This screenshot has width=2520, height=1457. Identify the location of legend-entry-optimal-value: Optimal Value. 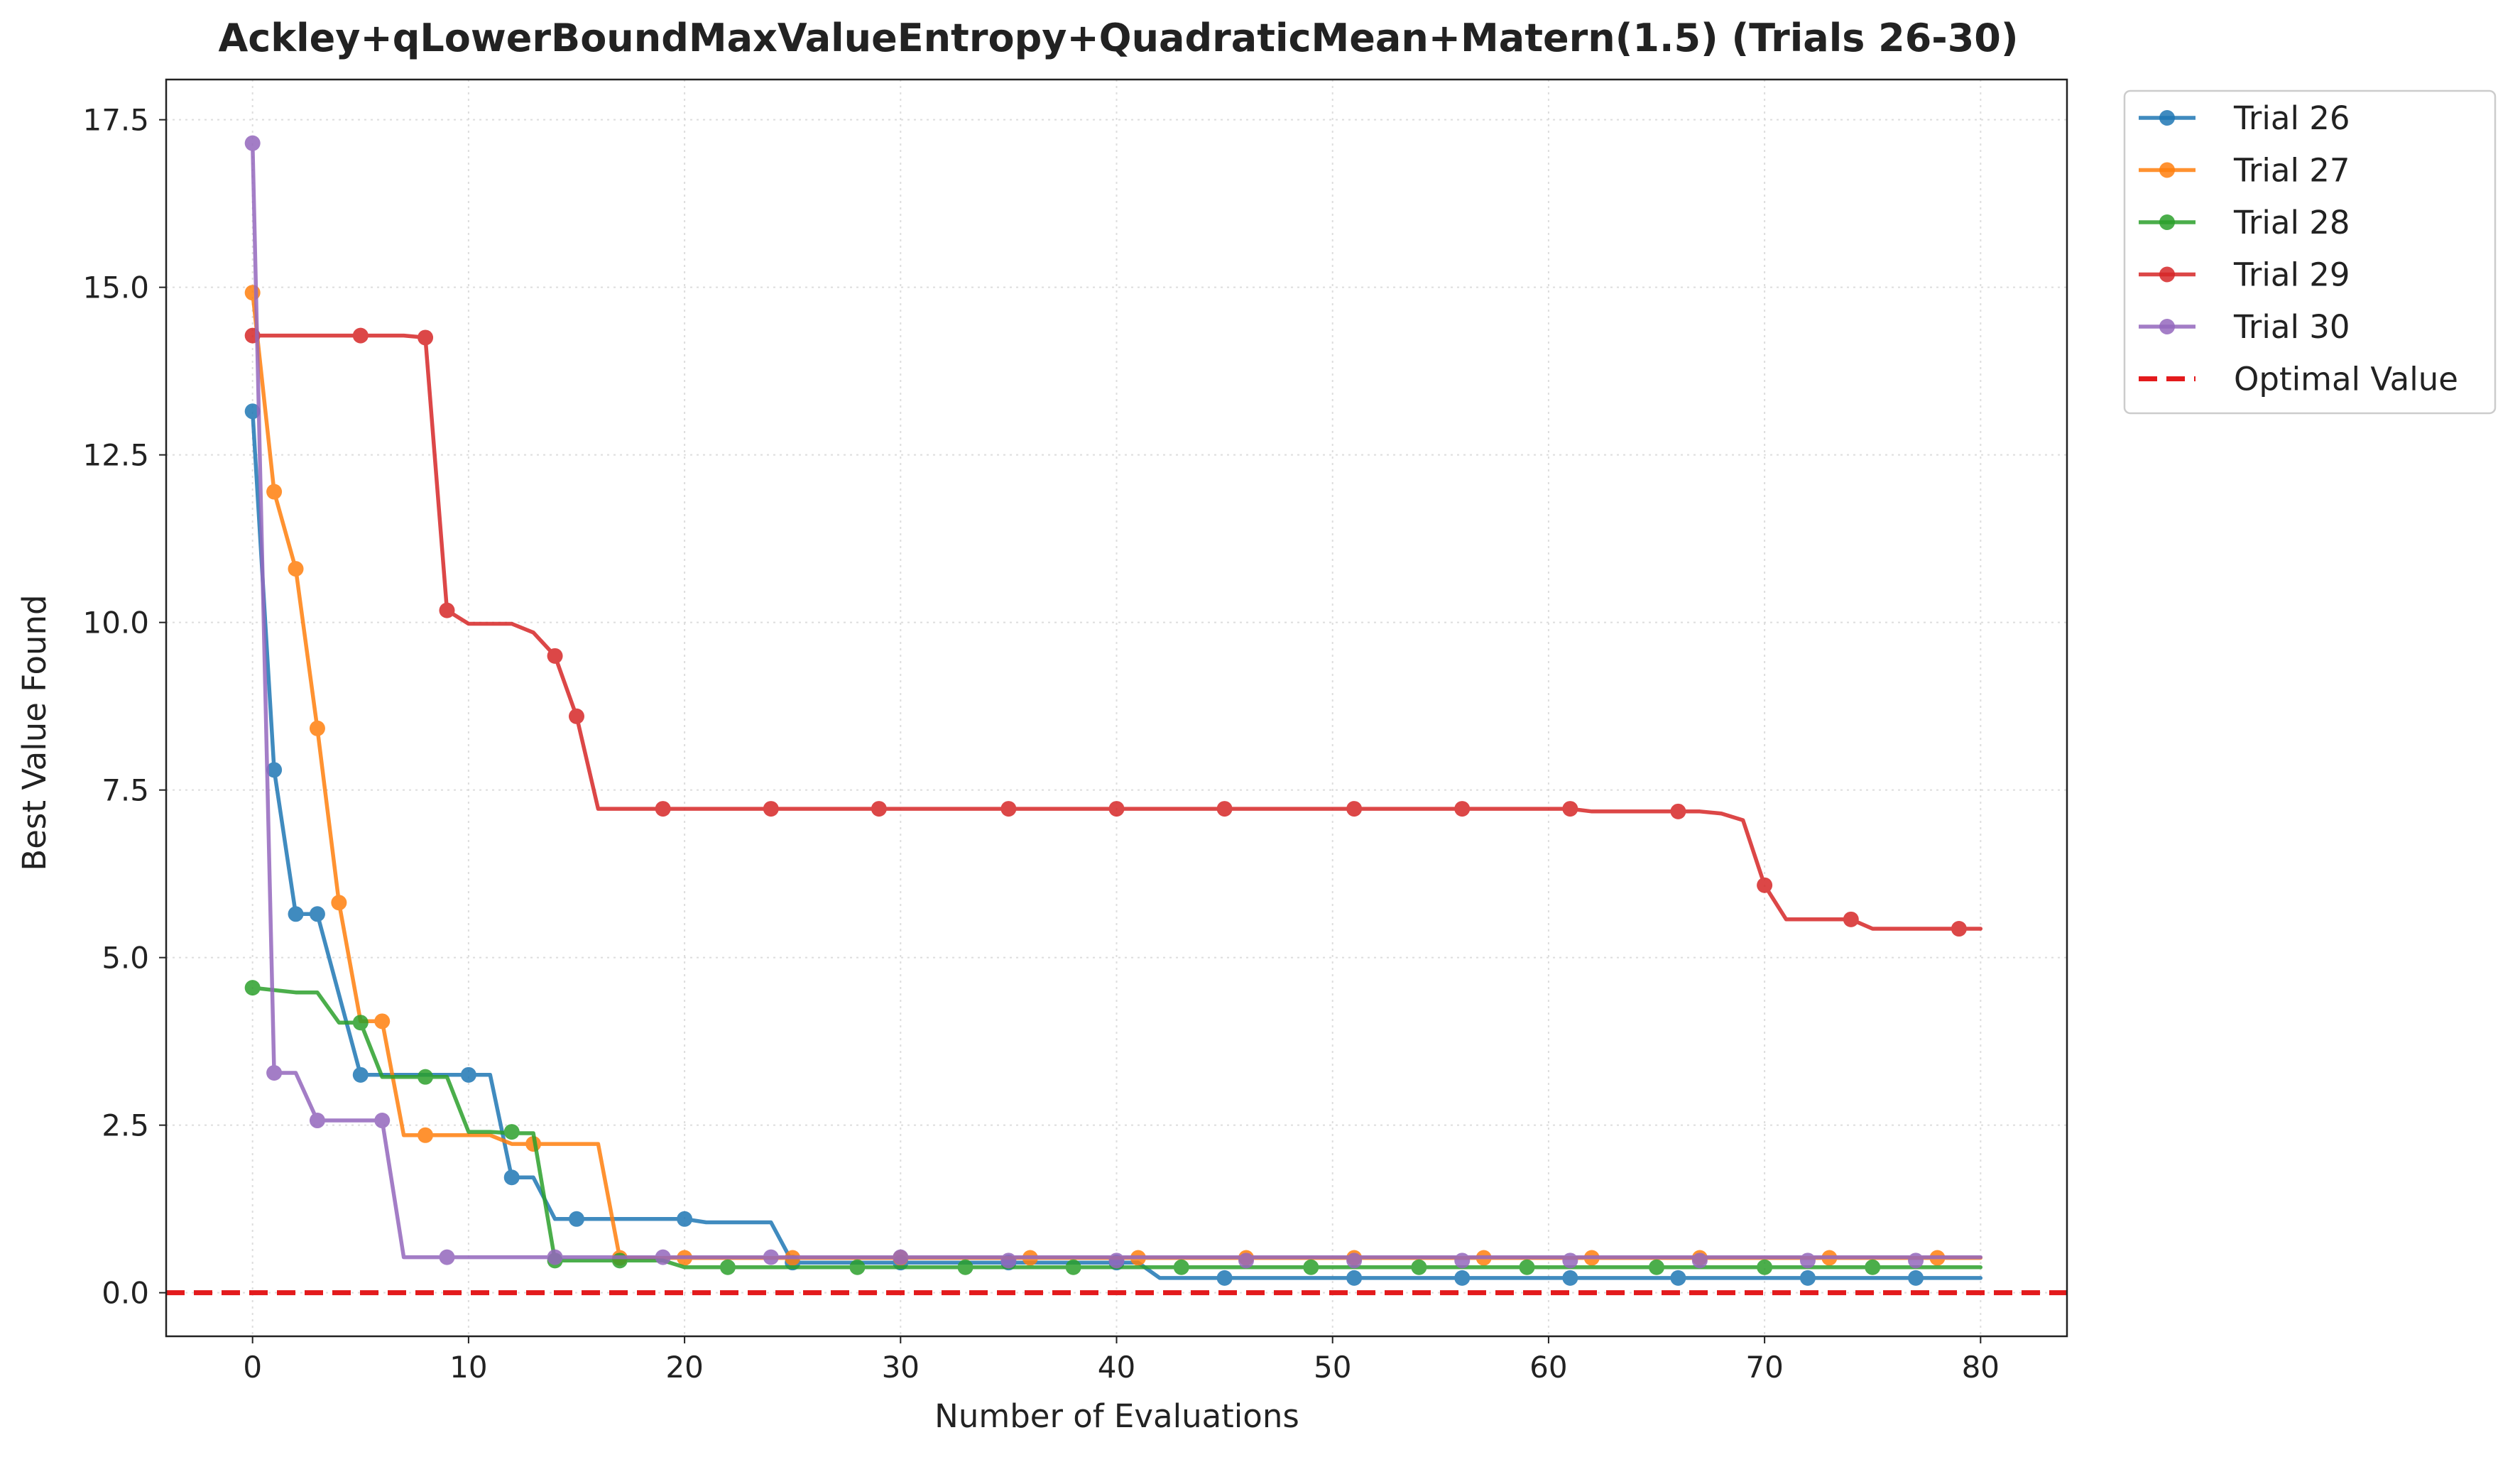
(2298, 379).